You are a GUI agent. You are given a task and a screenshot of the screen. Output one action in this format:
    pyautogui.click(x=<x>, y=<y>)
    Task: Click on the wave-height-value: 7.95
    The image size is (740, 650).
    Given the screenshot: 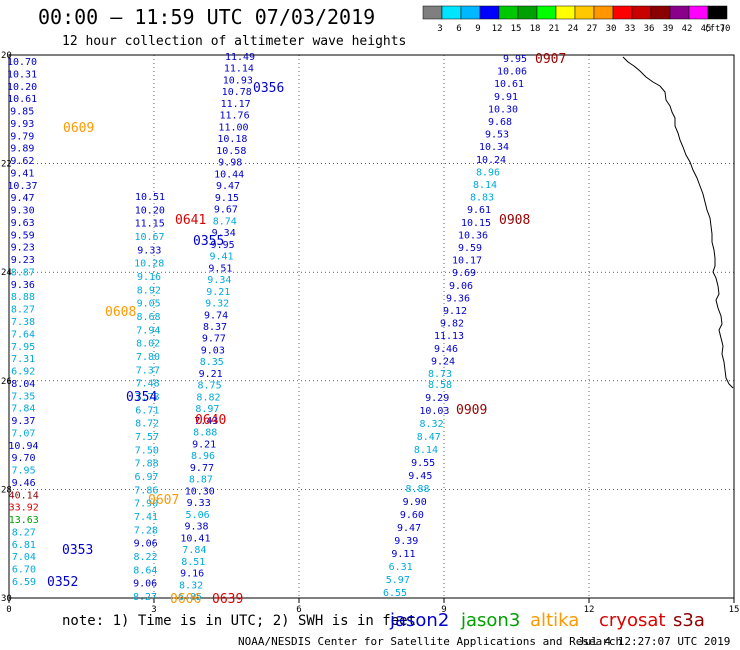 What is the action you would take?
    pyautogui.click(x=24, y=471)
    